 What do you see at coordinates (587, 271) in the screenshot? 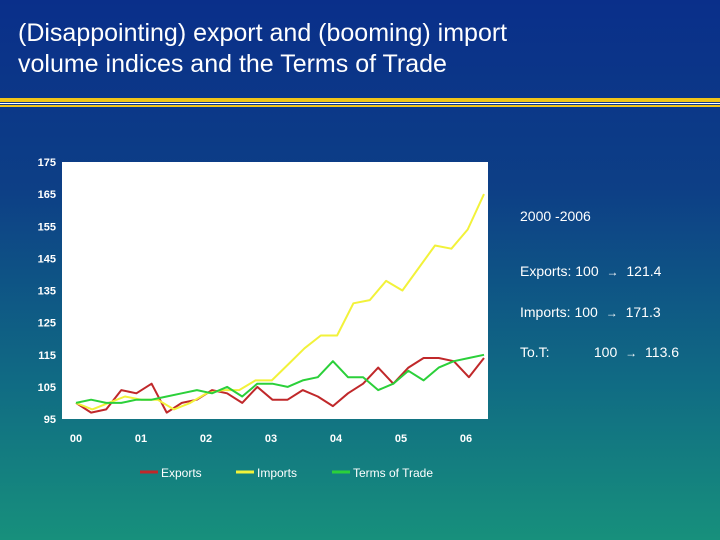
I see `summary-exports-from: 100` at bounding box center [587, 271].